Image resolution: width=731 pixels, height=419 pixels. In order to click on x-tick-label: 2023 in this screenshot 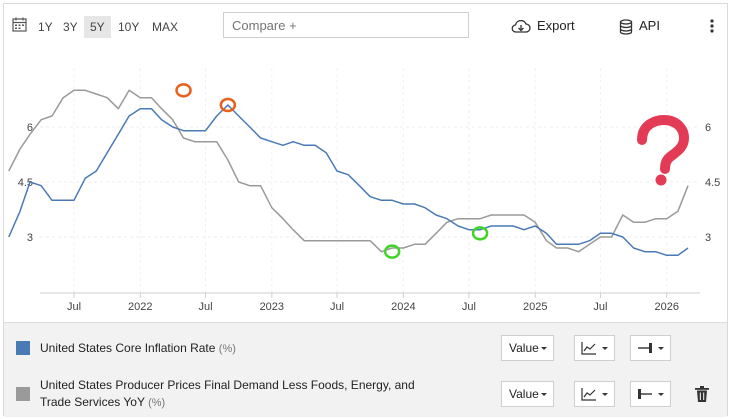, I will do `click(272, 307)`.